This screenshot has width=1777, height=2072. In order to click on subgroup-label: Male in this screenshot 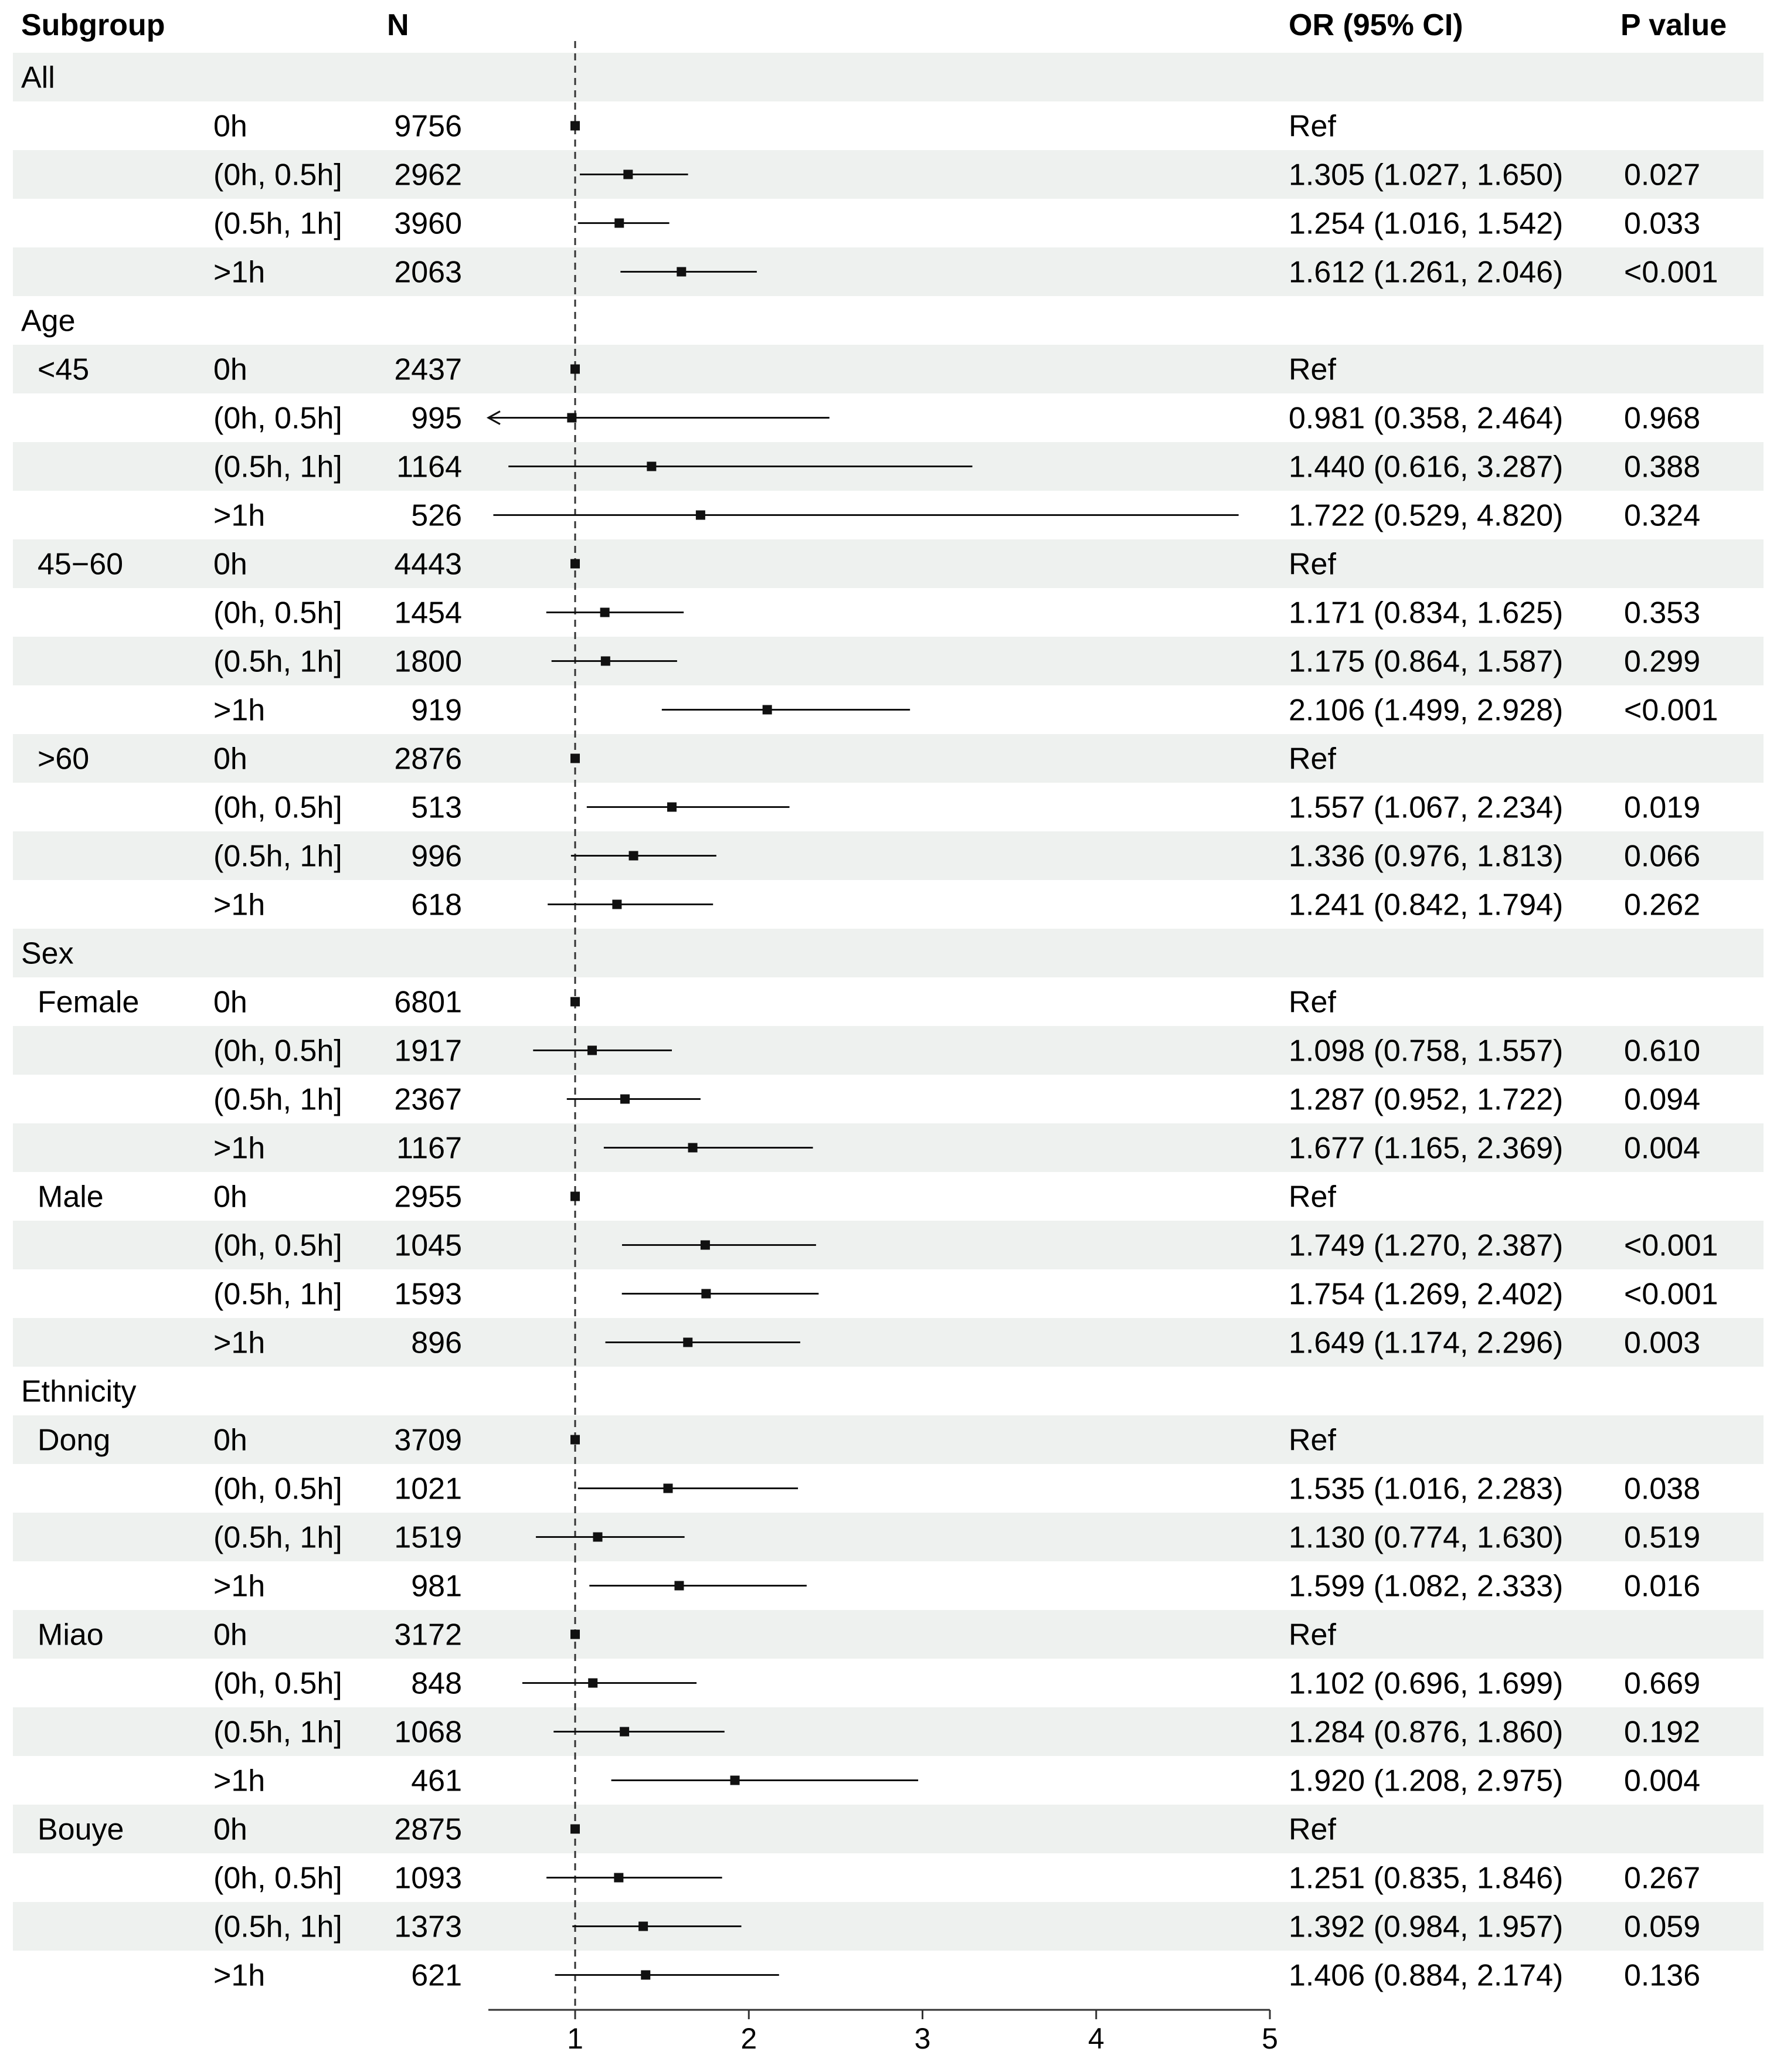, I will do `click(71, 1197)`.